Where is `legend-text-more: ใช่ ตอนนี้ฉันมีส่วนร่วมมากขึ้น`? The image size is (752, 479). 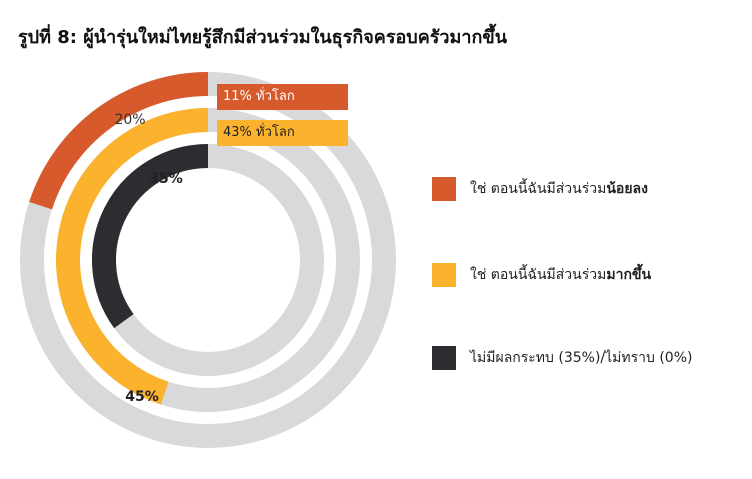
legend-text-more: ใช่ ตอนนี้ฉันมีส่วนร่วมมากขึ้น is located at coordinates (561, 275).